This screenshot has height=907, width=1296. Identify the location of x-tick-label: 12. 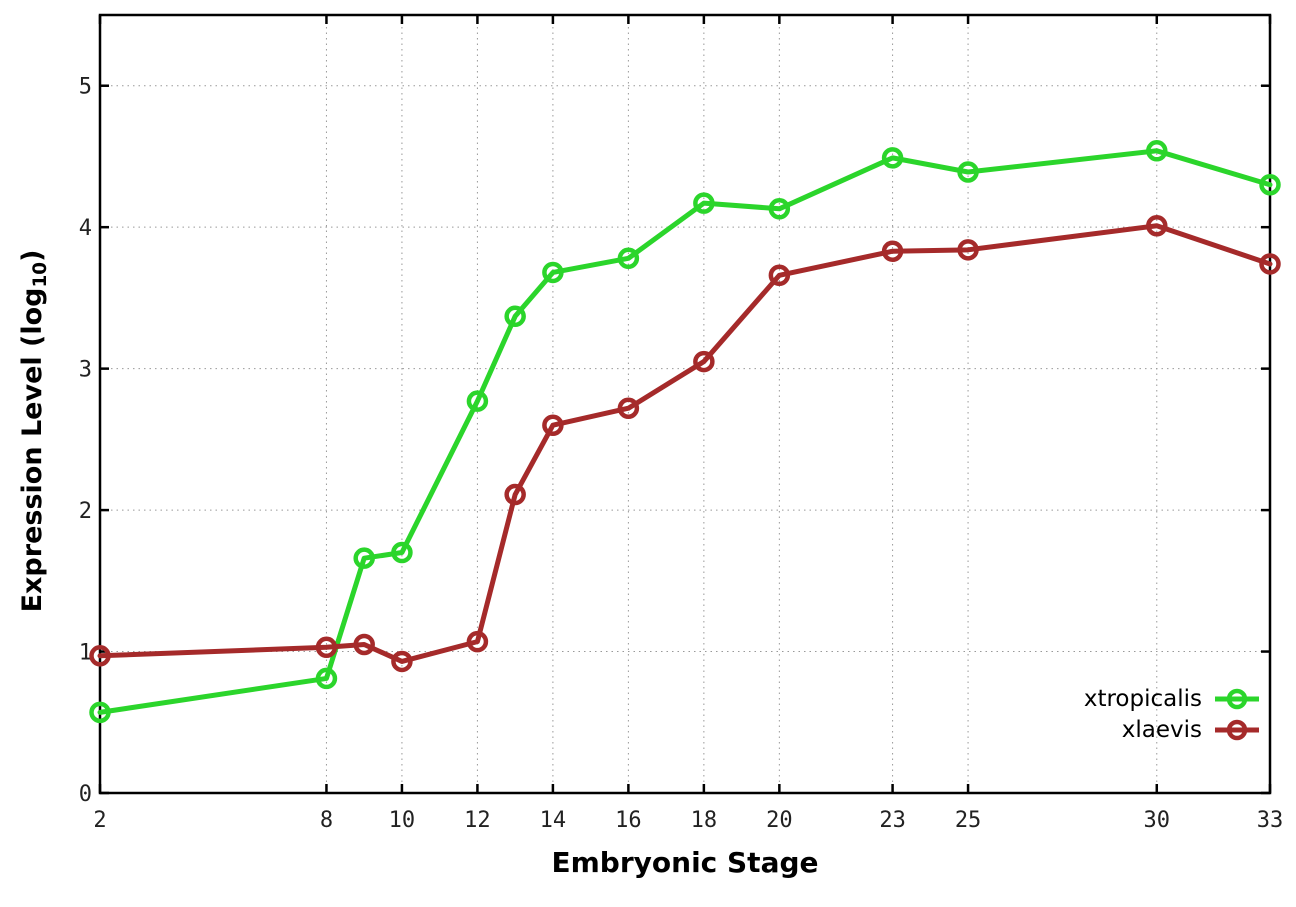
(477, 820).